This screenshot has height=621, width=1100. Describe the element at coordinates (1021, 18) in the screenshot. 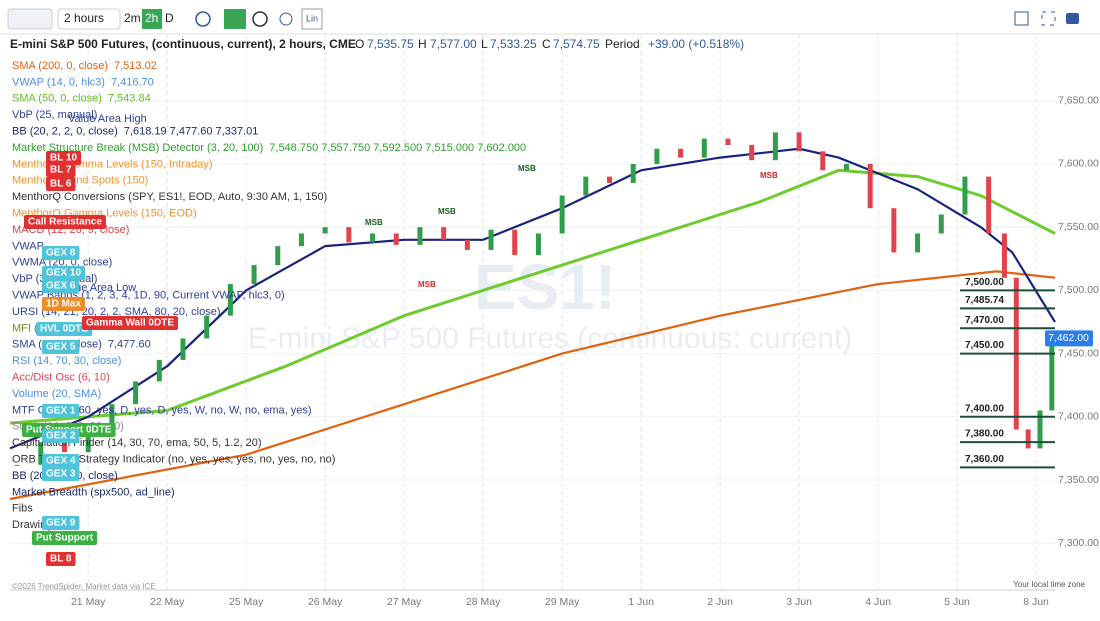

I see `layout-icon` at that location.